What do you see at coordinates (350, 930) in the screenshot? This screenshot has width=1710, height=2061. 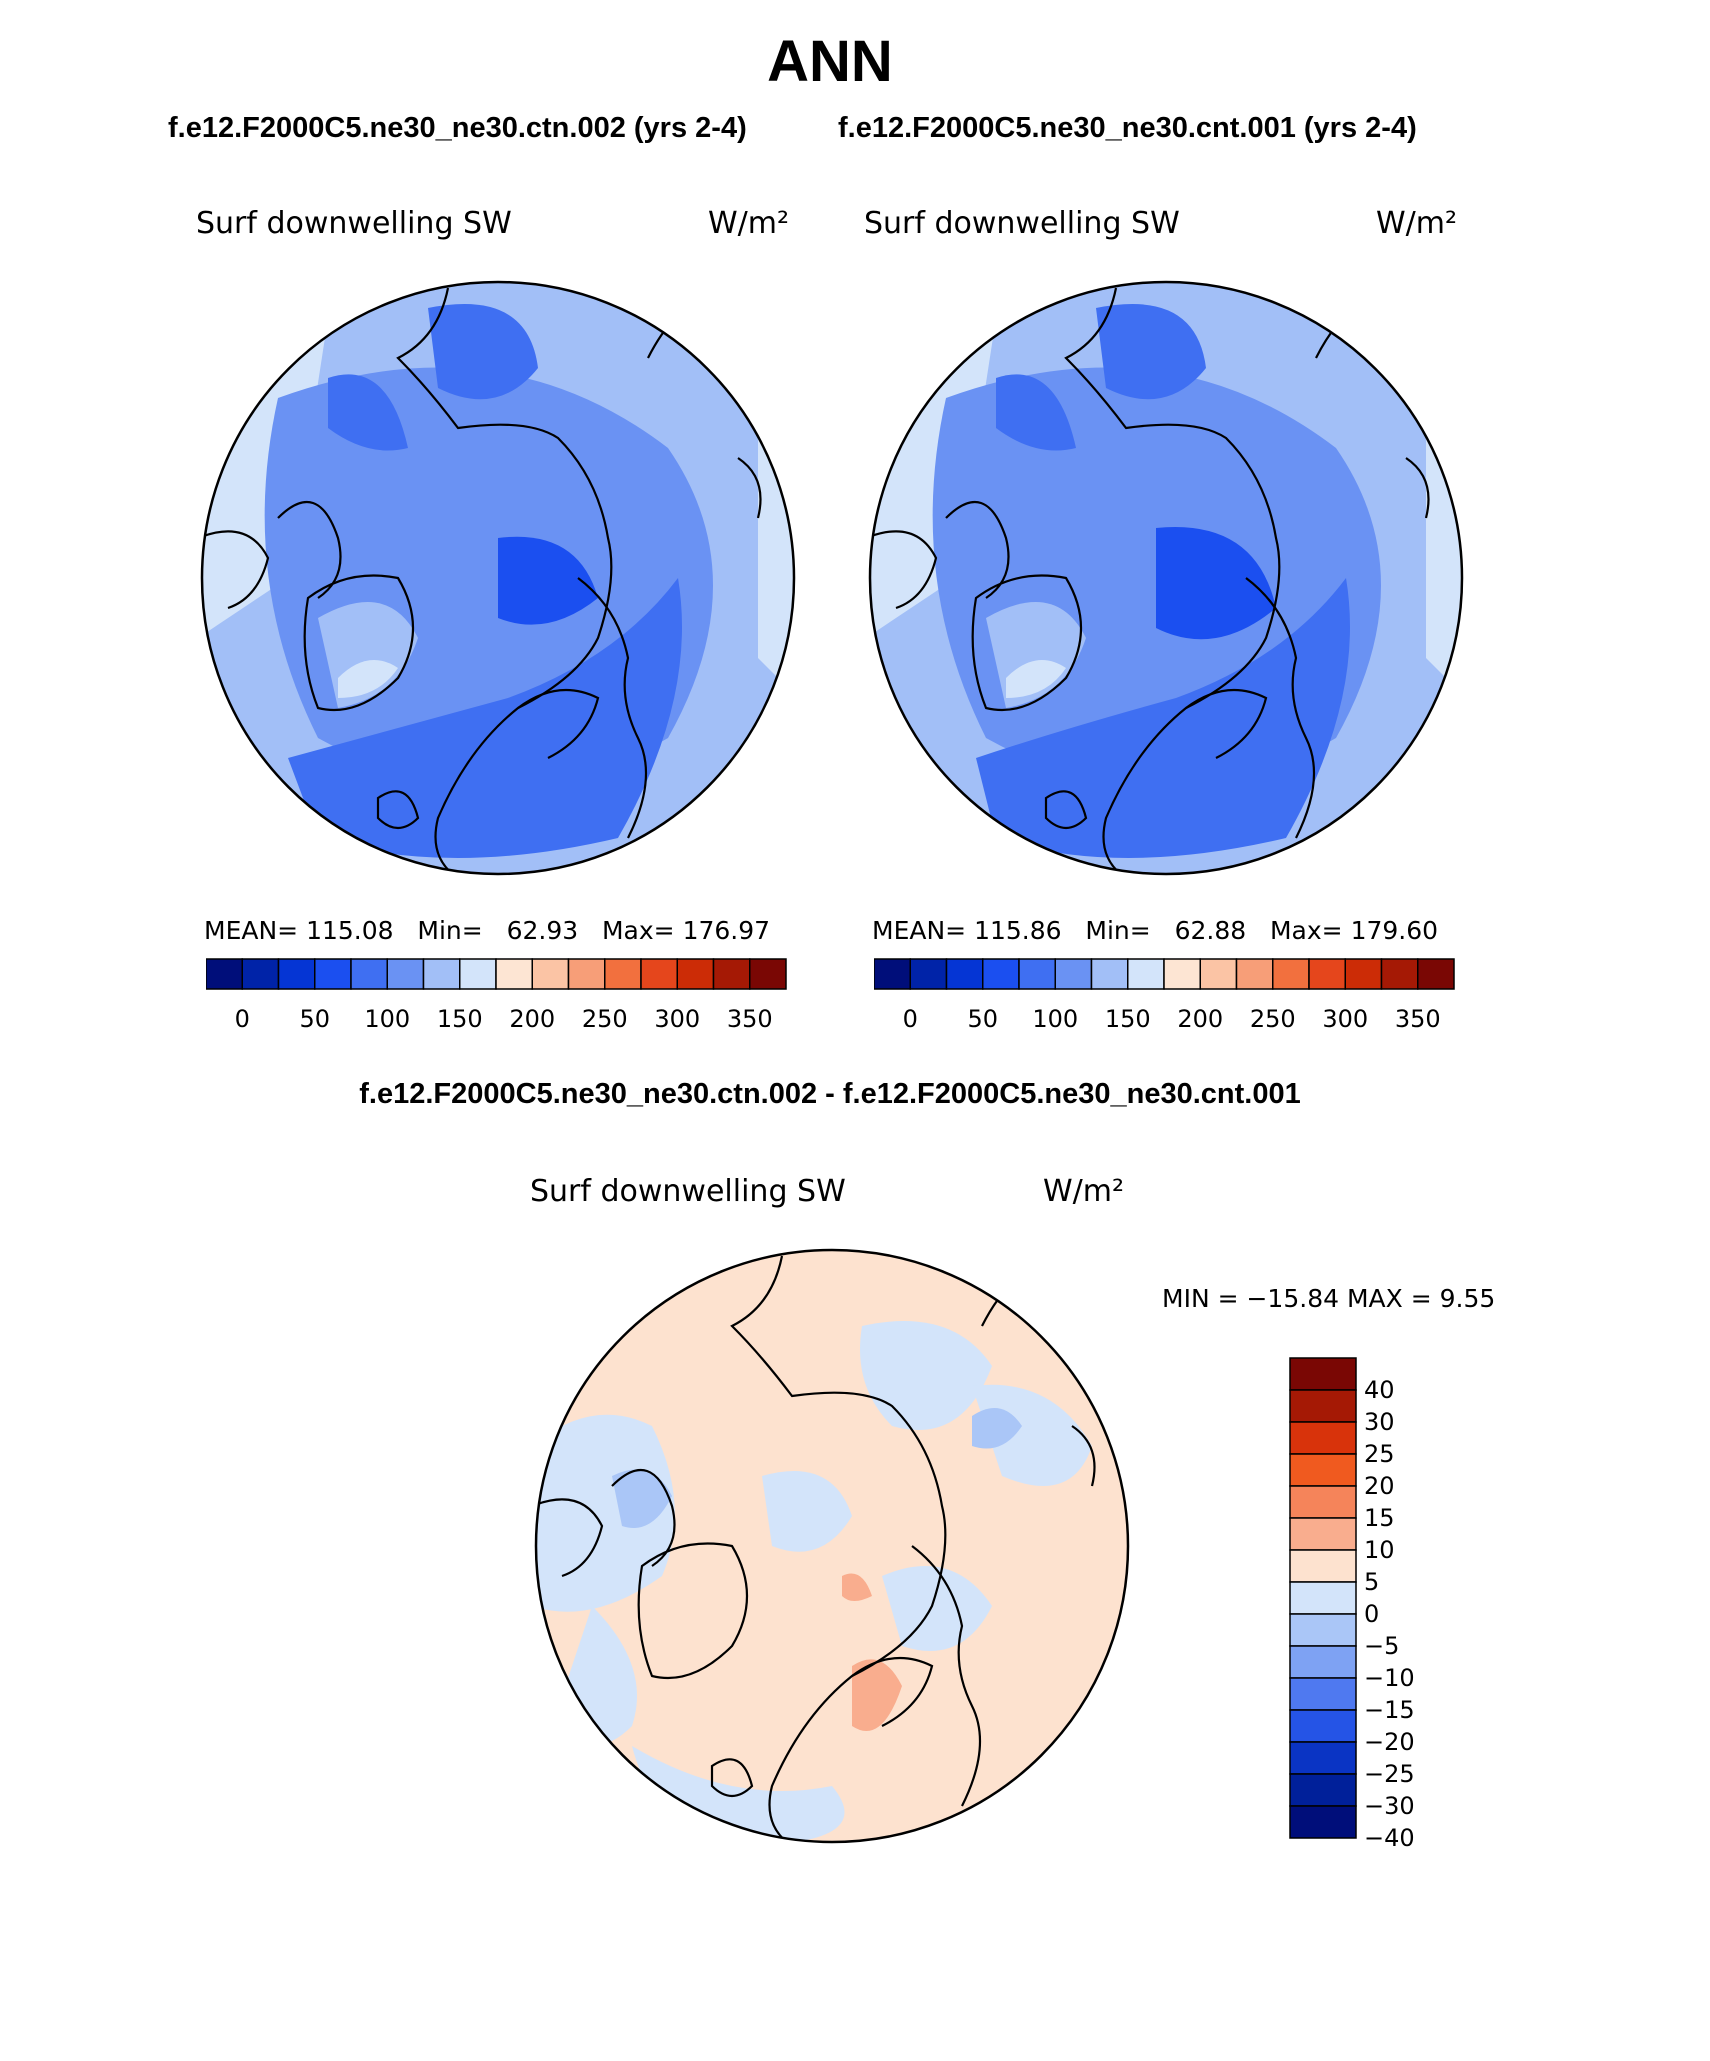 I see `mean-value: 115.08` at bounding box center [350, 930].